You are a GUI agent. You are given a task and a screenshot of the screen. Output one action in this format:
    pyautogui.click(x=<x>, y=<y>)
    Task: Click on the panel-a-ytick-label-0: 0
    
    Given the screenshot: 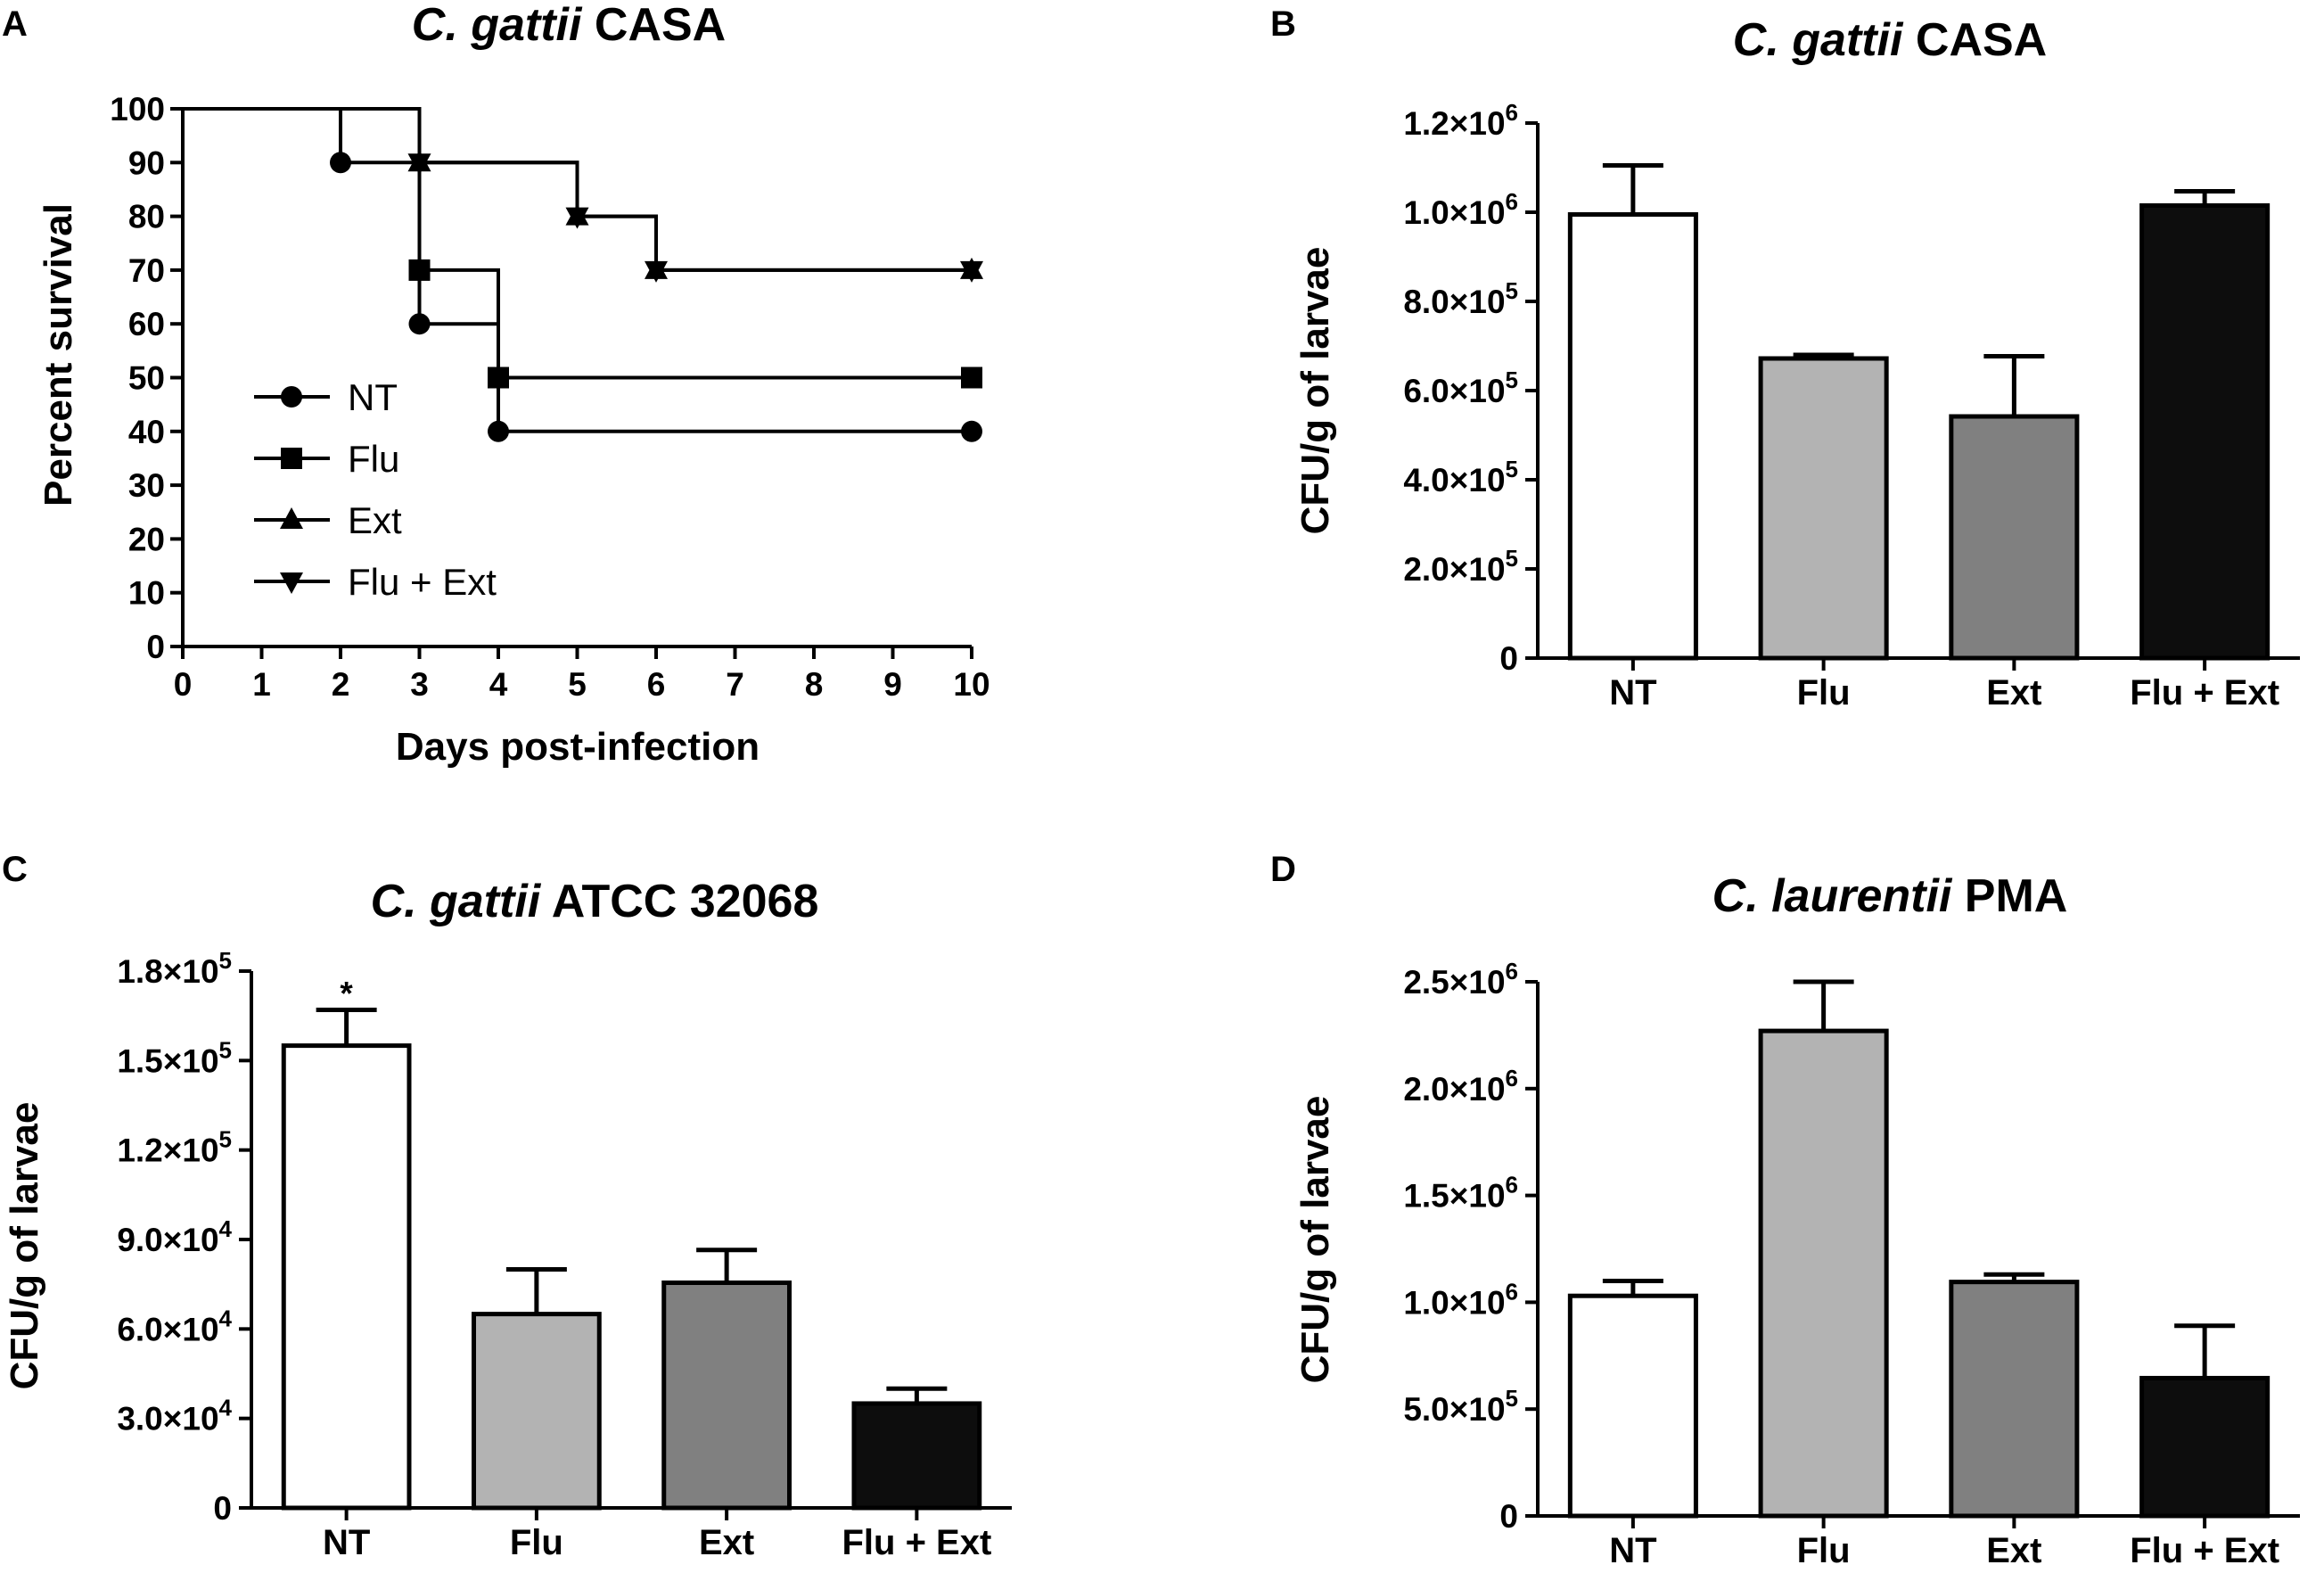 What is the action you would take?
    pyautogui.click(x=155, y=647)
    